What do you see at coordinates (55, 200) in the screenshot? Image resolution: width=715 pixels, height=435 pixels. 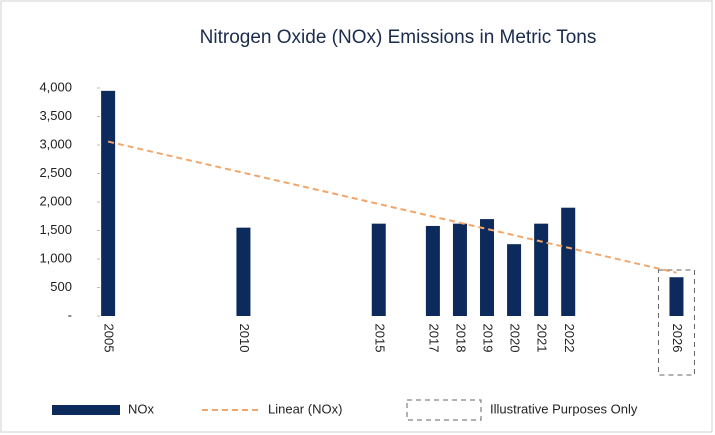 I see `y-tick-label: 2,000` at bounding box center [55, 200].